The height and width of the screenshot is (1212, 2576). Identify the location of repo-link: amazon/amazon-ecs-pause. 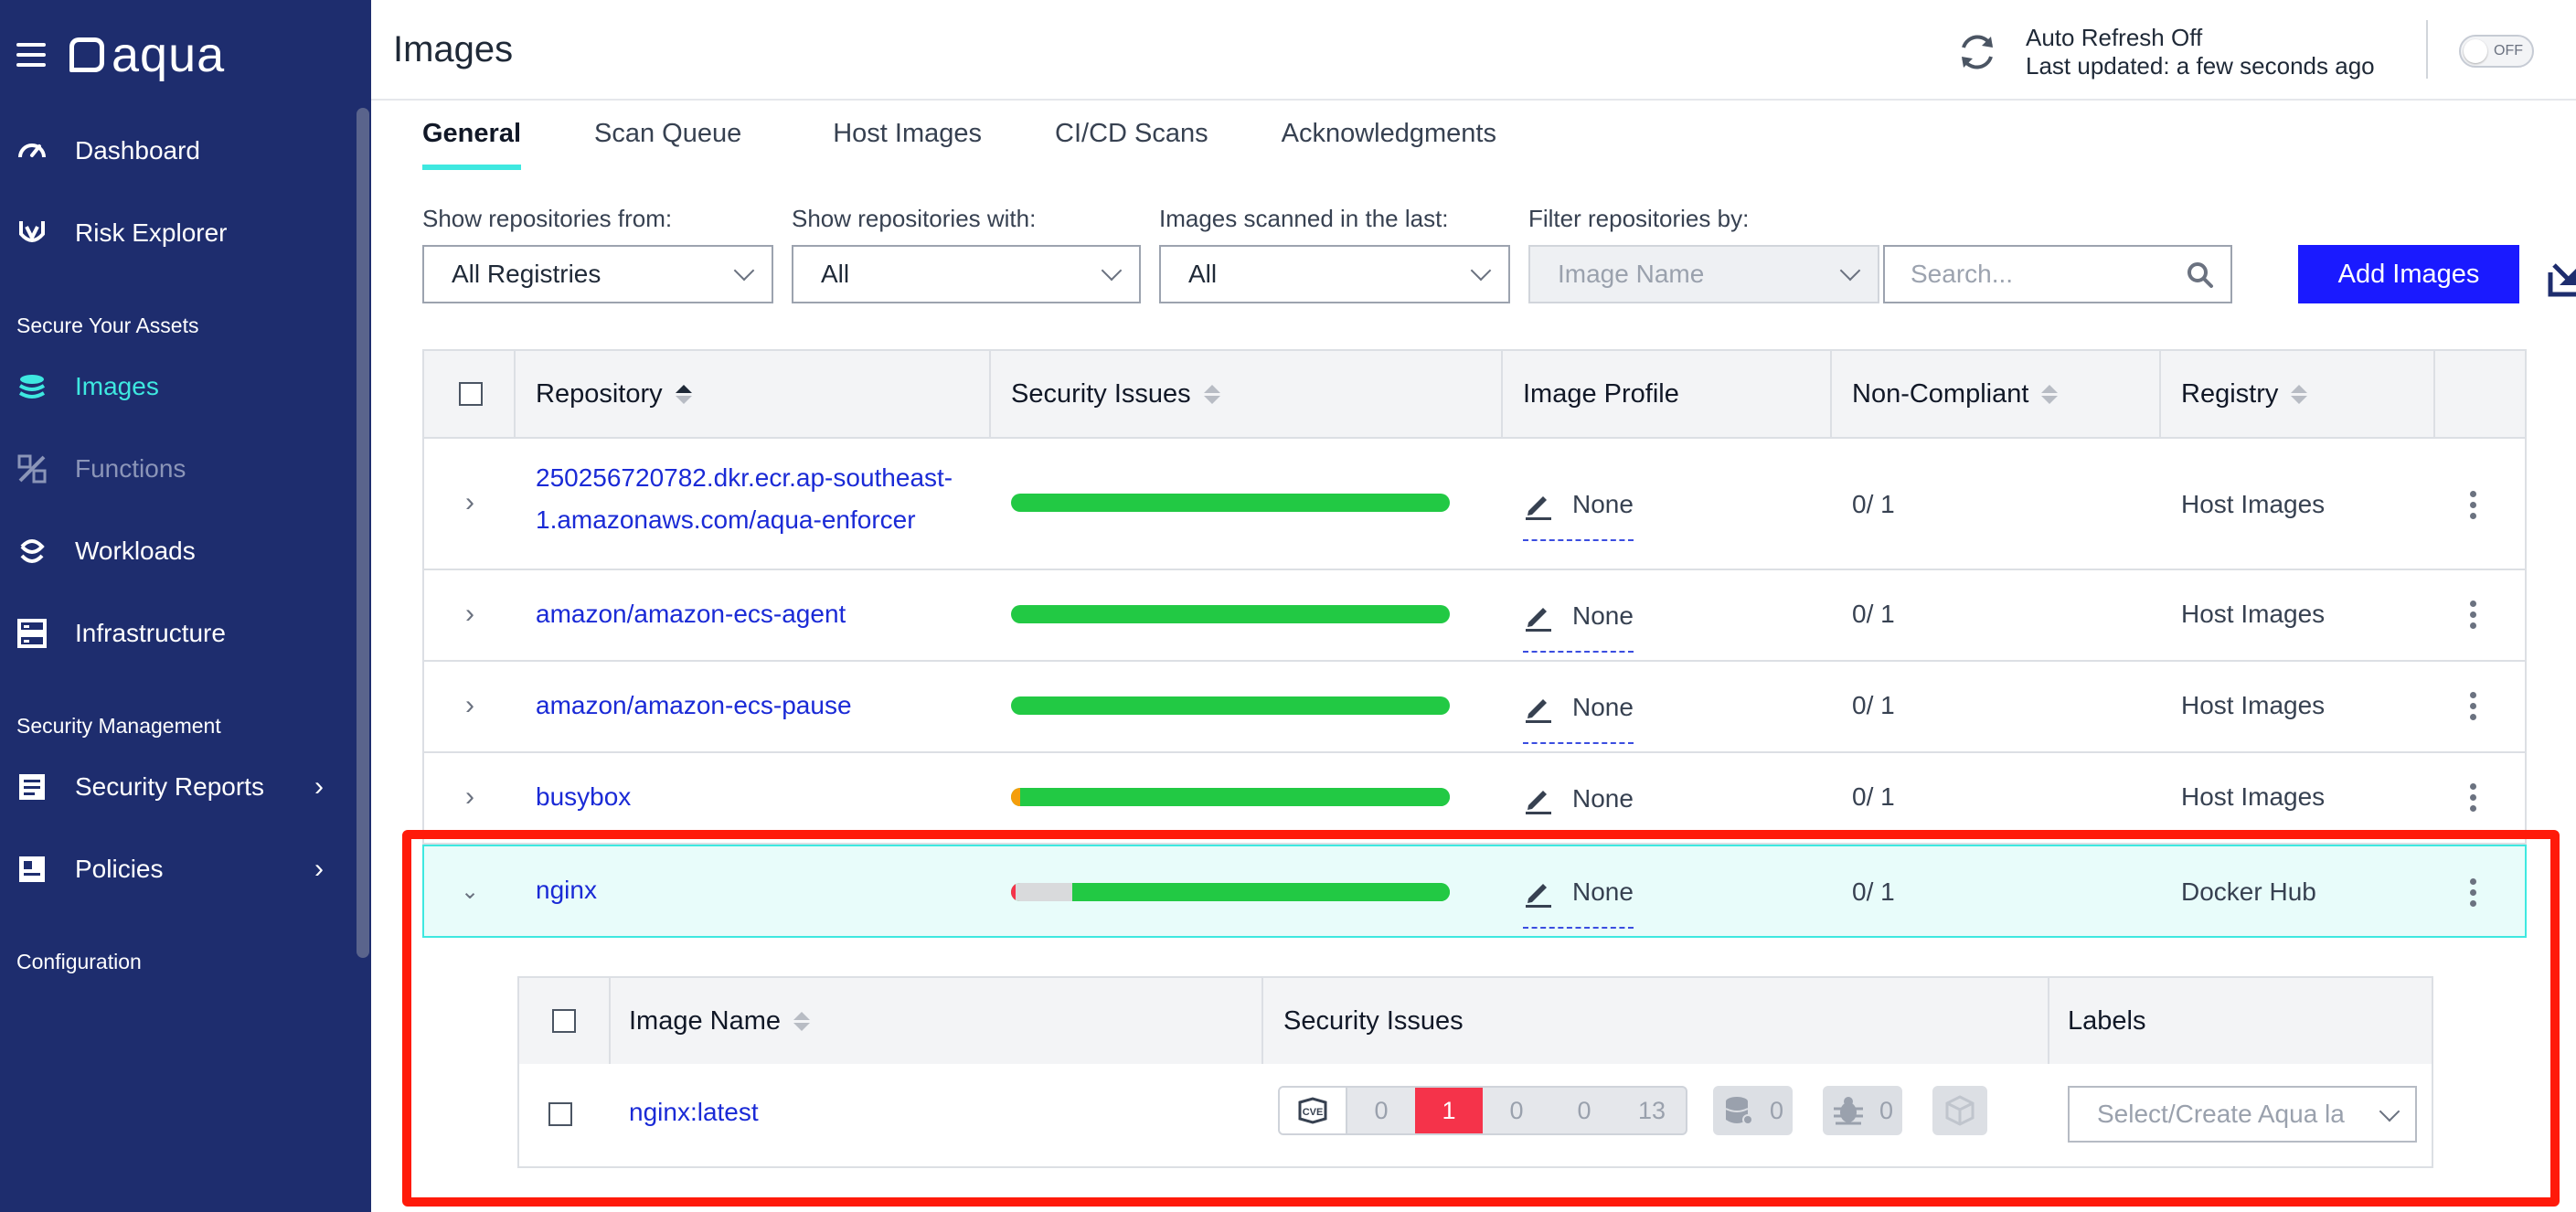
(694, 705).